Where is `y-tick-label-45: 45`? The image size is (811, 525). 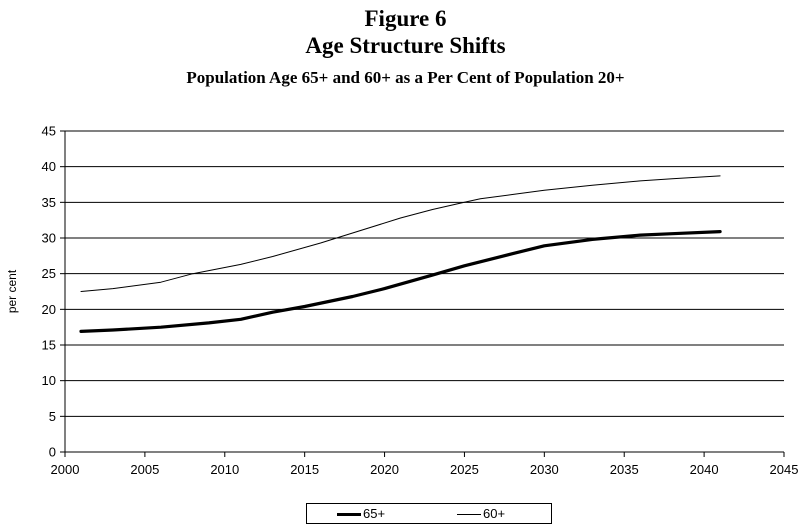
y-tick-label-45: 45 is located at coordinates (49, 131).